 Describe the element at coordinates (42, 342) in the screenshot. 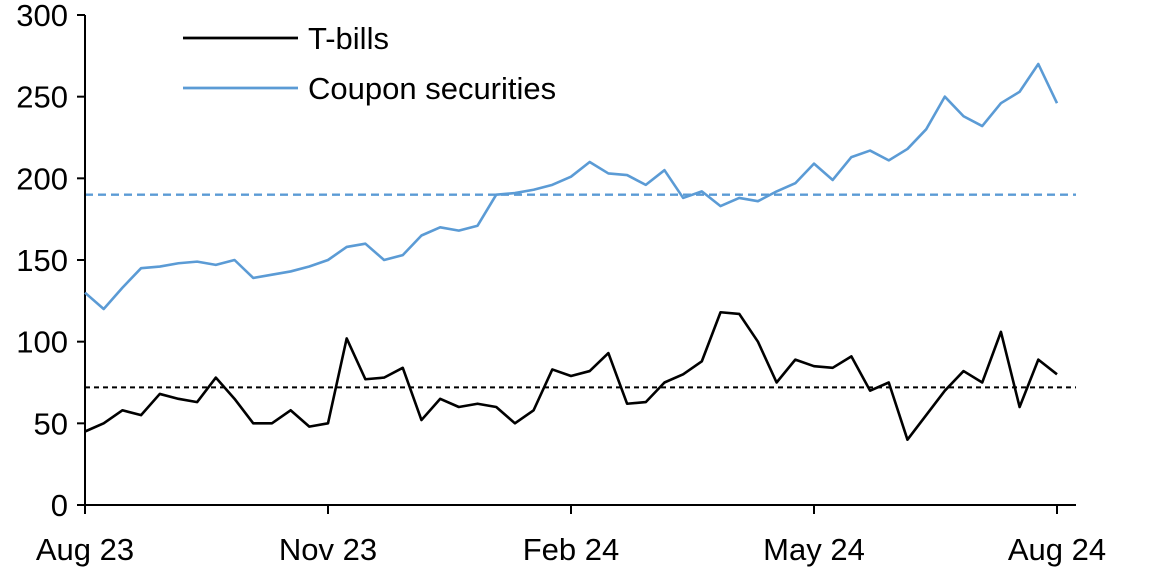

I see `y-tick-label: 100` at that location.